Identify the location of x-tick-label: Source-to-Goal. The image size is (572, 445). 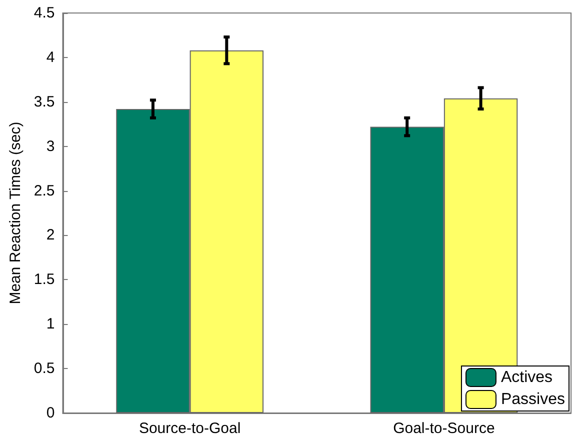
(189, 428).